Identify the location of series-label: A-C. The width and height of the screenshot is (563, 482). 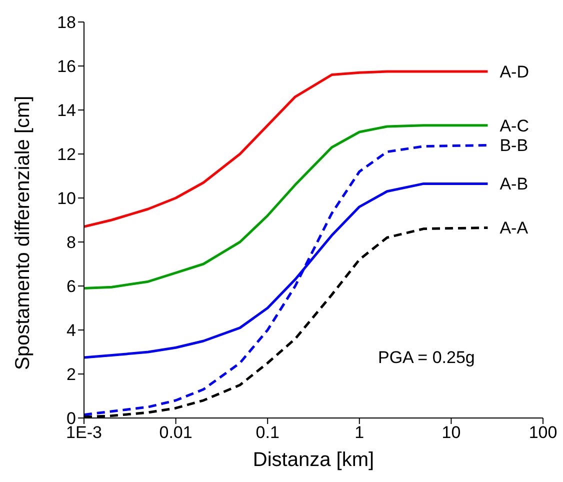
(515, 126).